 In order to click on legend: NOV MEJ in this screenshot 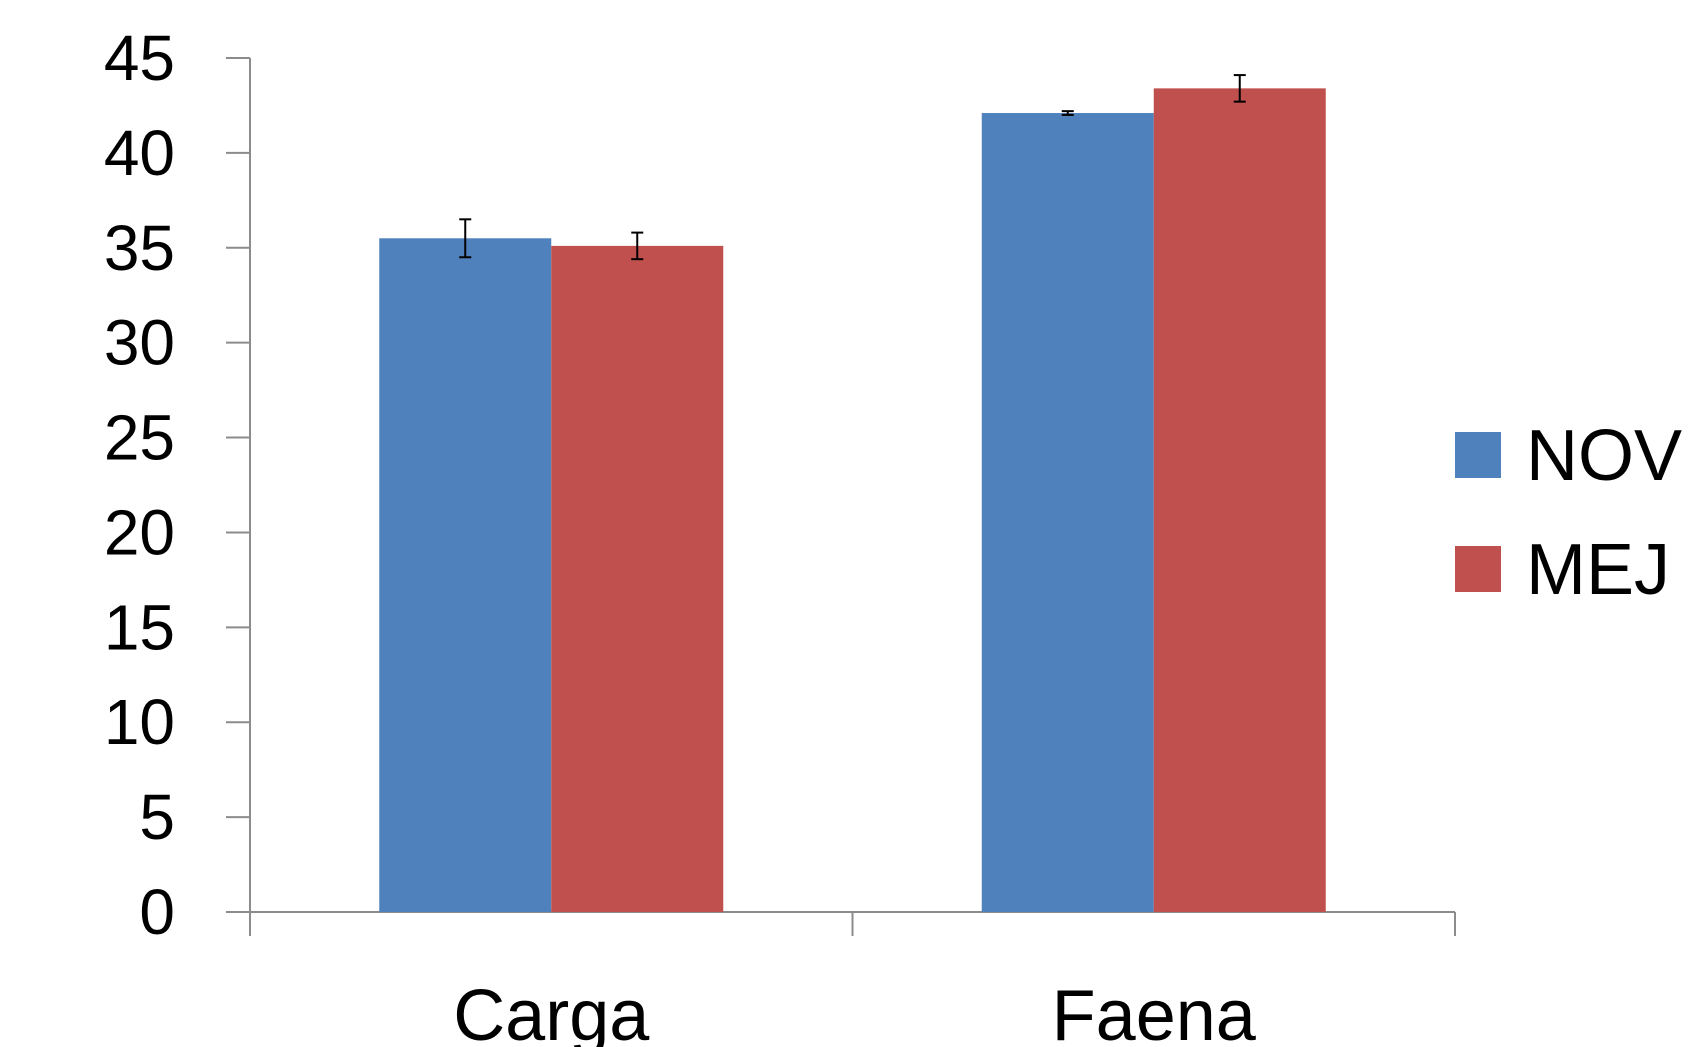, I will do `click(1568, 513)`.